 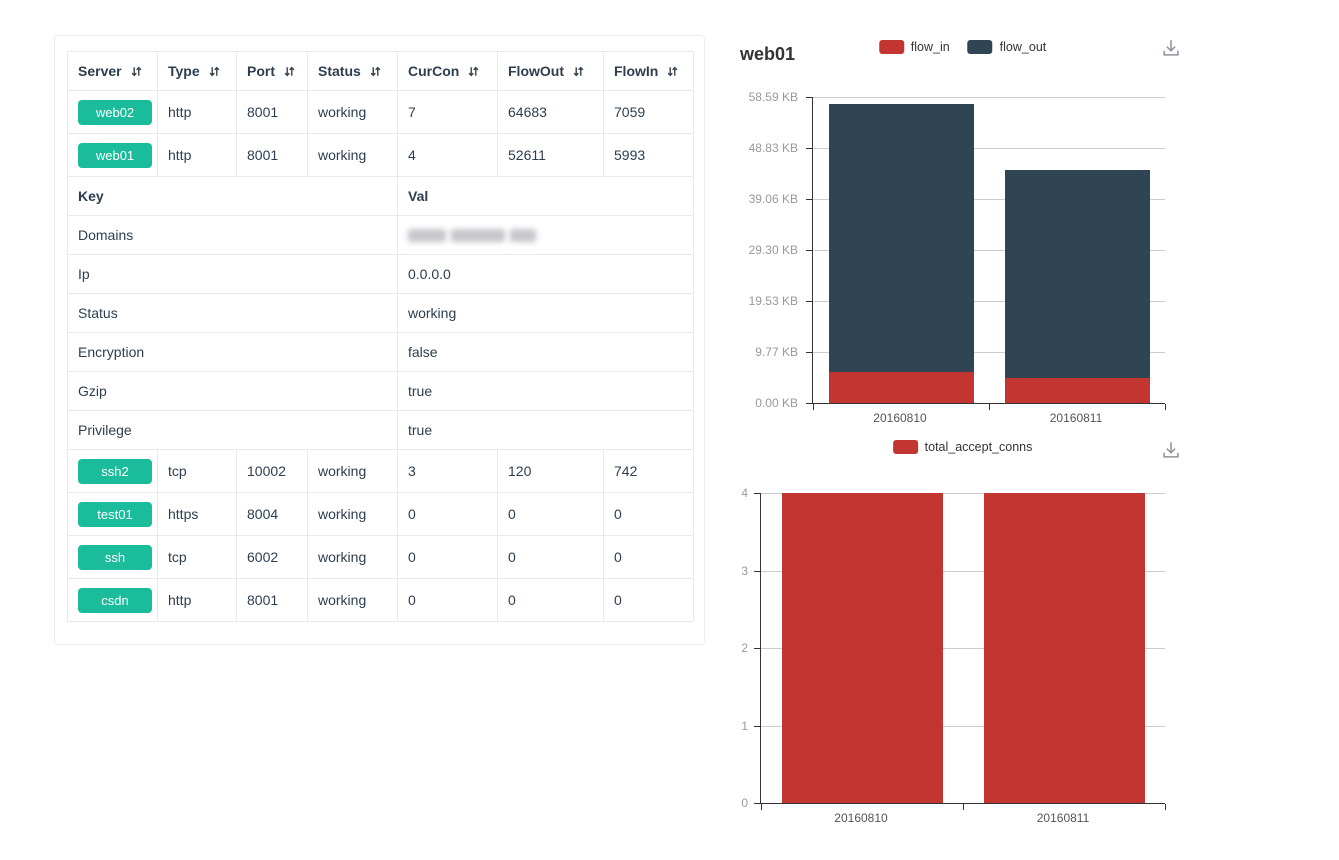 I want to click on kv-header-key: Key, so click(x=232, y=196).